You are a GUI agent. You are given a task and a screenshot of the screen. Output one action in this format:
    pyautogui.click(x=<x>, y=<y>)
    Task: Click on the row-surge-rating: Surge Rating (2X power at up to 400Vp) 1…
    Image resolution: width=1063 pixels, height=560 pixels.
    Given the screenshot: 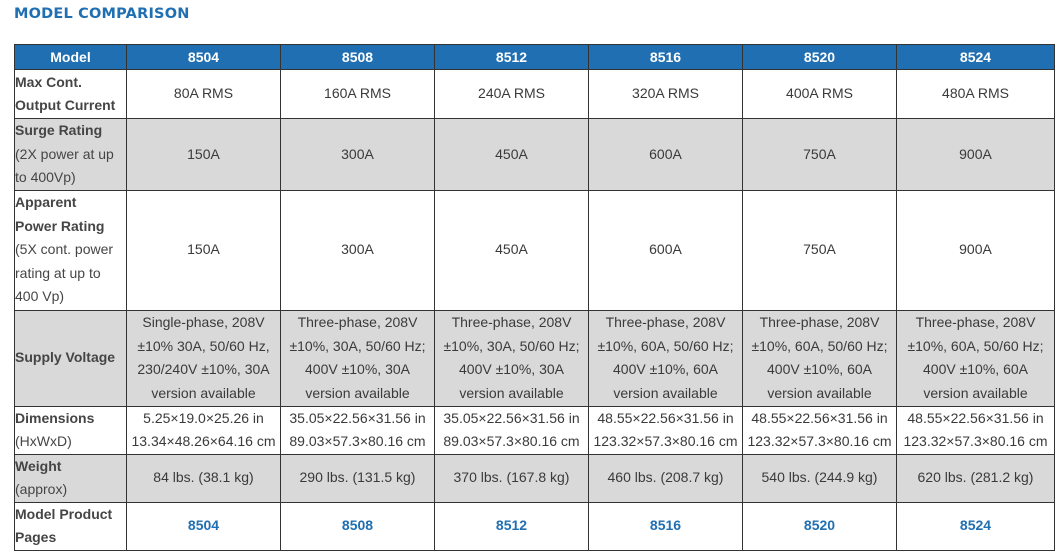 What is the action you would take?
    pyautogui.click(x=534, y=154)
    